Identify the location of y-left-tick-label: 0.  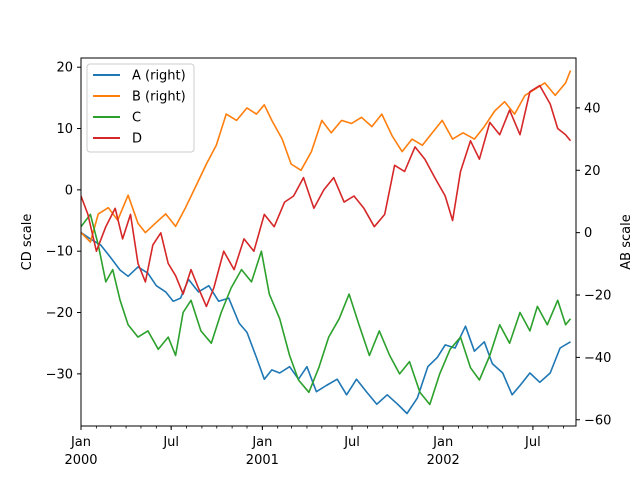
(69, 190).